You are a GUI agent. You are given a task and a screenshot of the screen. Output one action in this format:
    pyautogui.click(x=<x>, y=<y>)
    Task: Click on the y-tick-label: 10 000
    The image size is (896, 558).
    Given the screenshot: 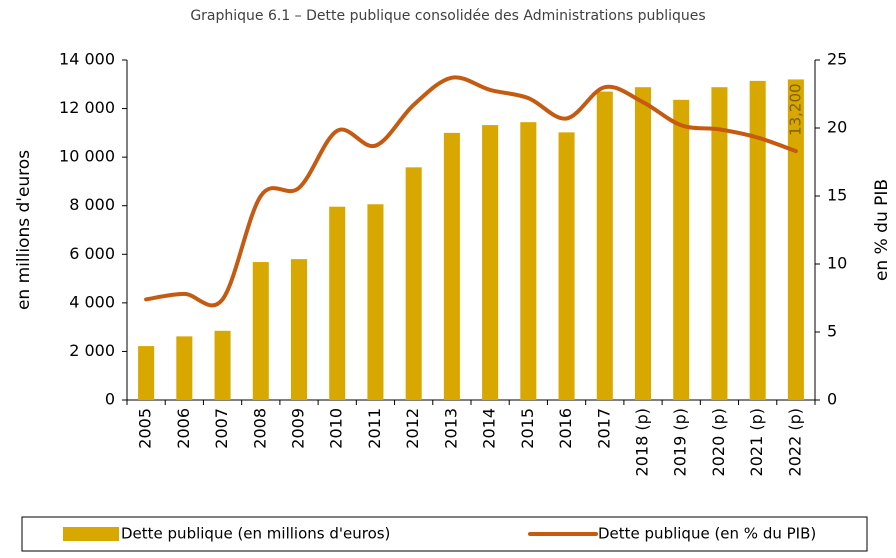 What is the action you would take?
    pyautogui.click(x=87, y=156)
    